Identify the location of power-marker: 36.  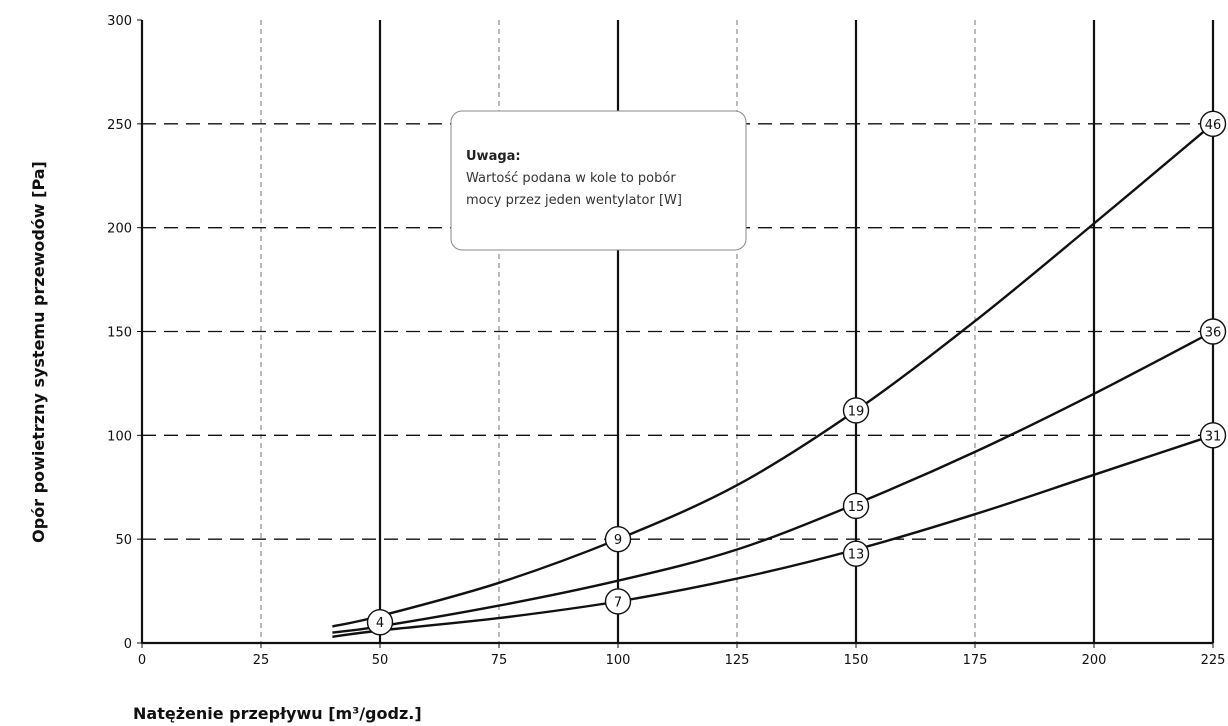
(1213, 331).